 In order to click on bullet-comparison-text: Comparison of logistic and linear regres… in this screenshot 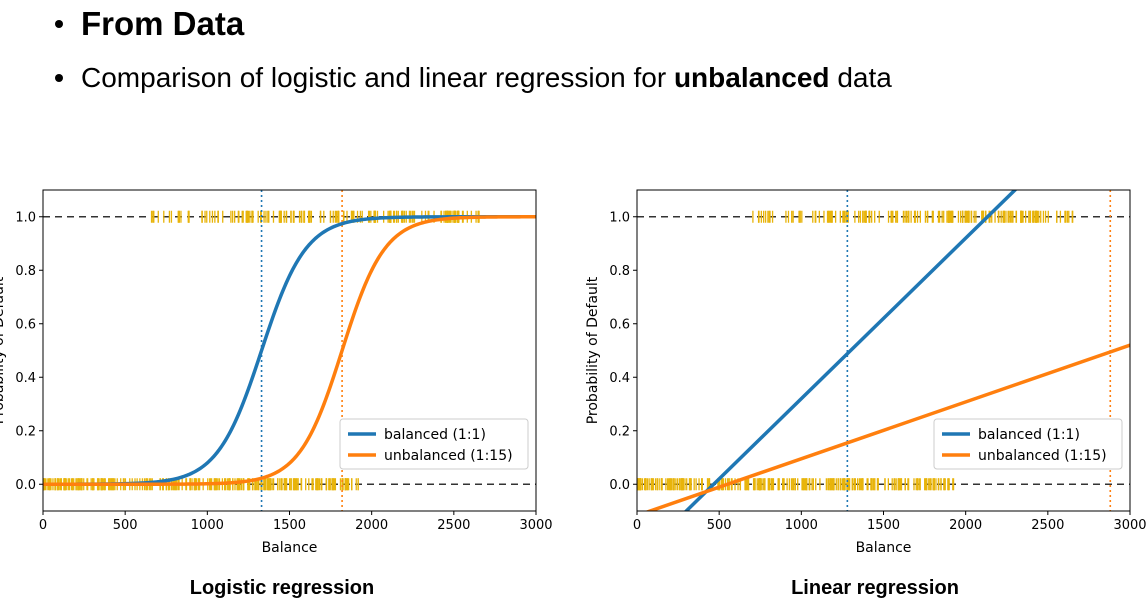, I will do `click(486, 78)`.